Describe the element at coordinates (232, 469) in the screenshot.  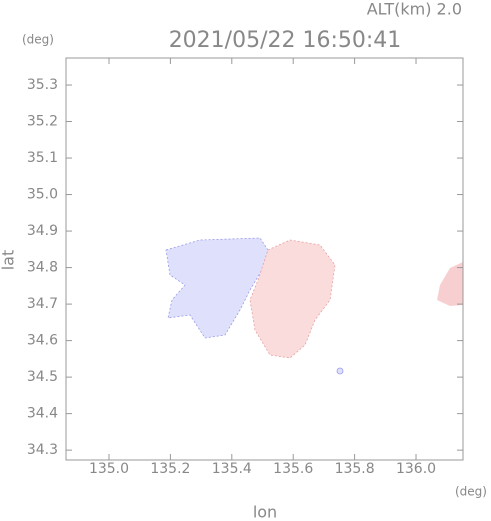
I see `x-tick-label: 135.4` at that location.